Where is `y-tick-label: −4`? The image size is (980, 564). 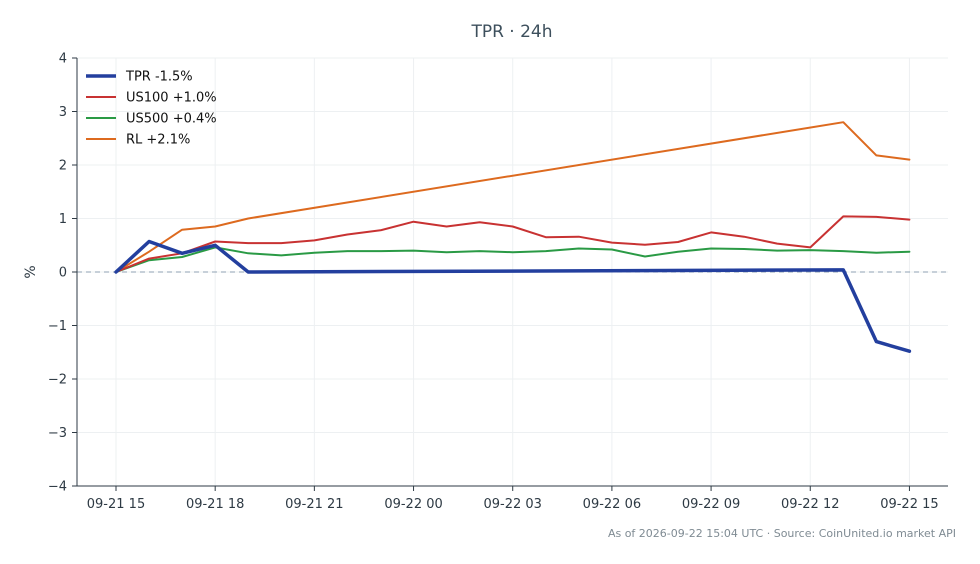 y-tick-label: −4 is located at coordinates (57, 487).